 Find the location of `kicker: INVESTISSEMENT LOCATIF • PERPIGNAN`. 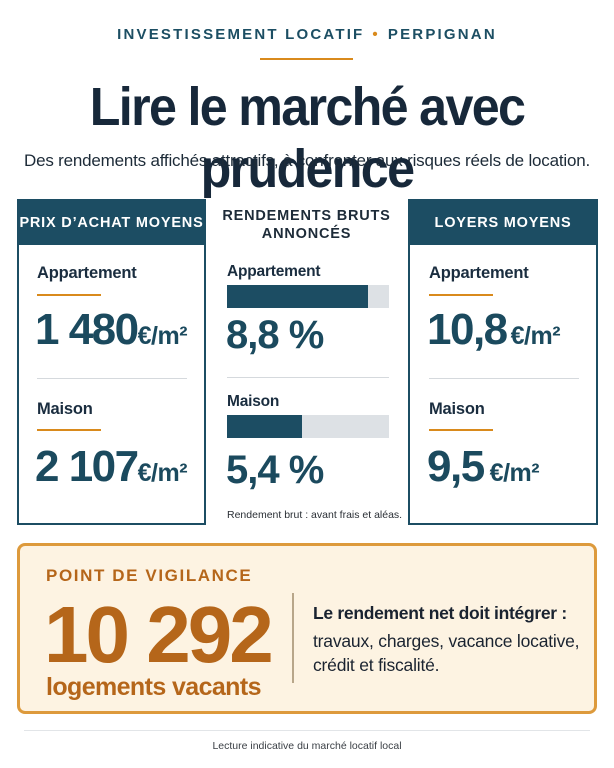

kicker: INVESTISSEMENT LOCATIF • PERPIGNAN is located at coordinates (307, 34).